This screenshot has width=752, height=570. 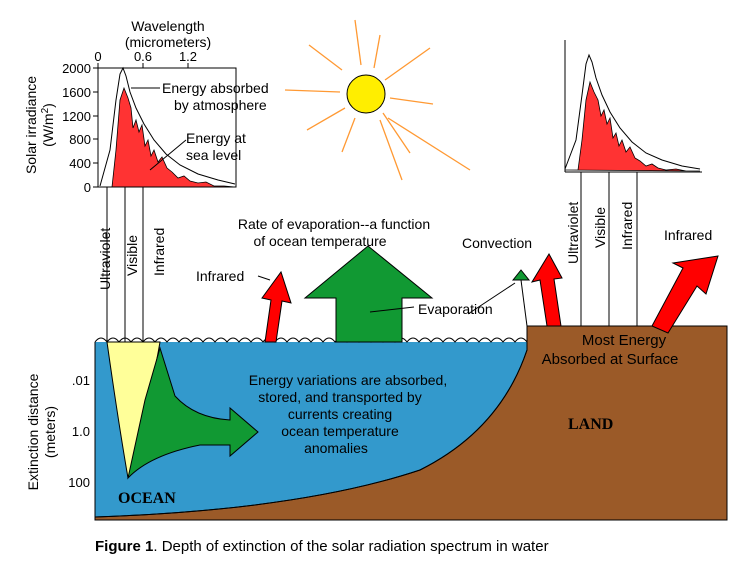 I want to click on y-tick-400: 400, so click(x=80, y=163).